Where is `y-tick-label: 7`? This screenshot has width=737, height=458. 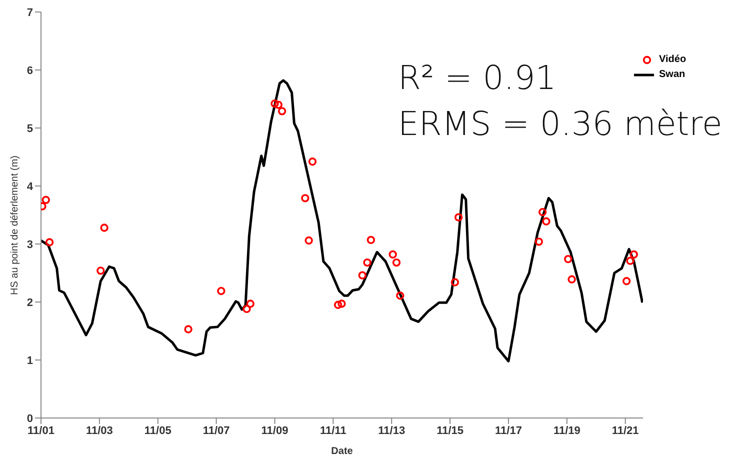
y-tick-label: 7 is located at coordinates (29, 12).